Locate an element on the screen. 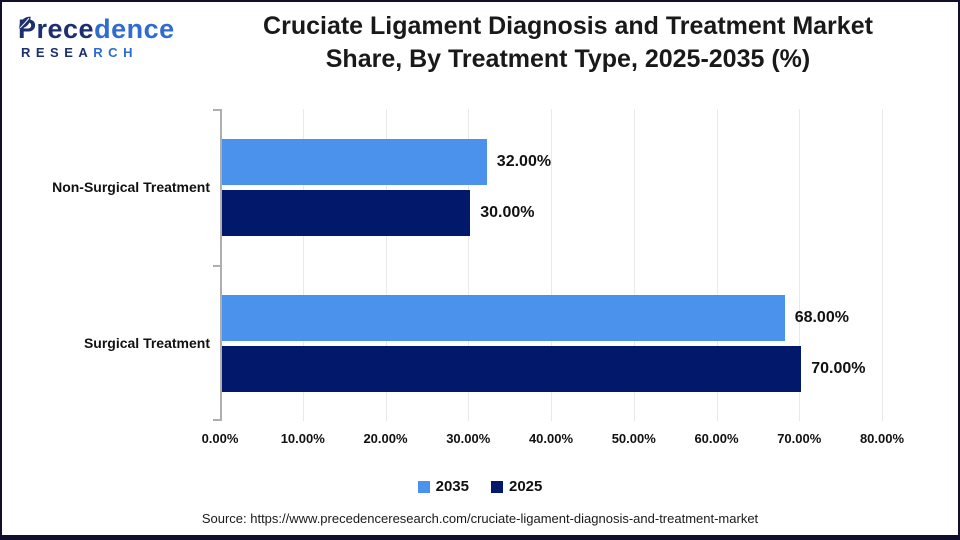 The height and width of the screenshot is (540, 960). value-label: 30.00% is located at coordinates (507, 212).